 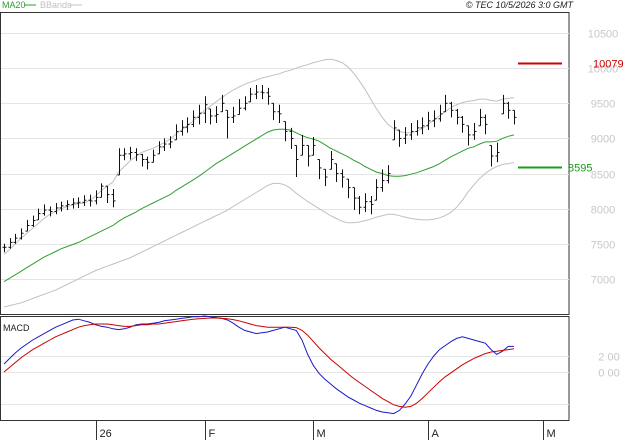 I want to click on x-tick-label: 26, so click(x=106, y=434).